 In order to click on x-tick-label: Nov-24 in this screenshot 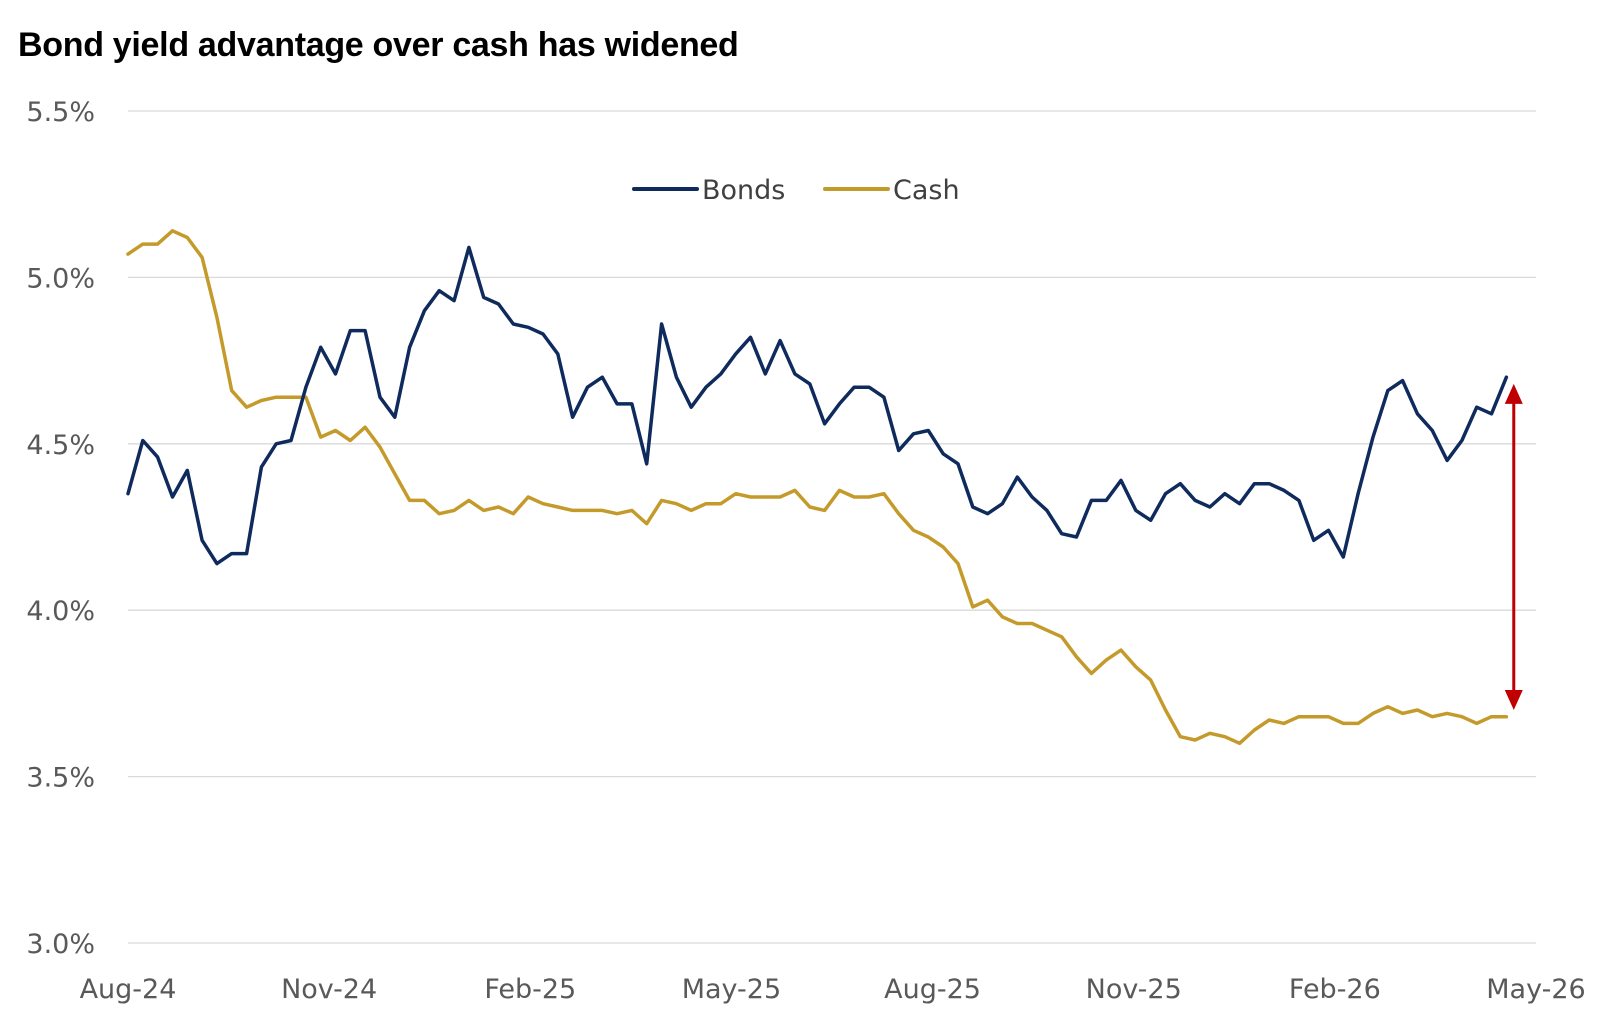, I will do `click(329, 989)`.